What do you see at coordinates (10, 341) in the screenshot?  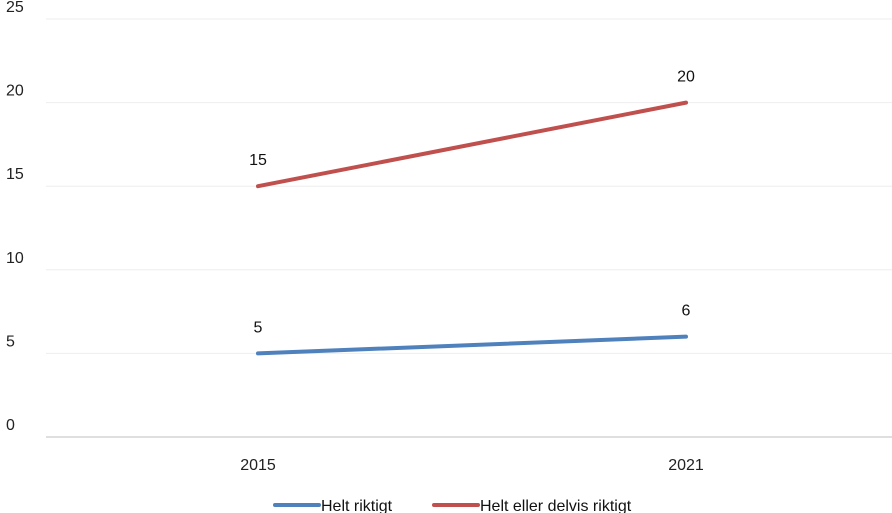 I see `y-tick-label: 5` at bounding box center [10, 341].